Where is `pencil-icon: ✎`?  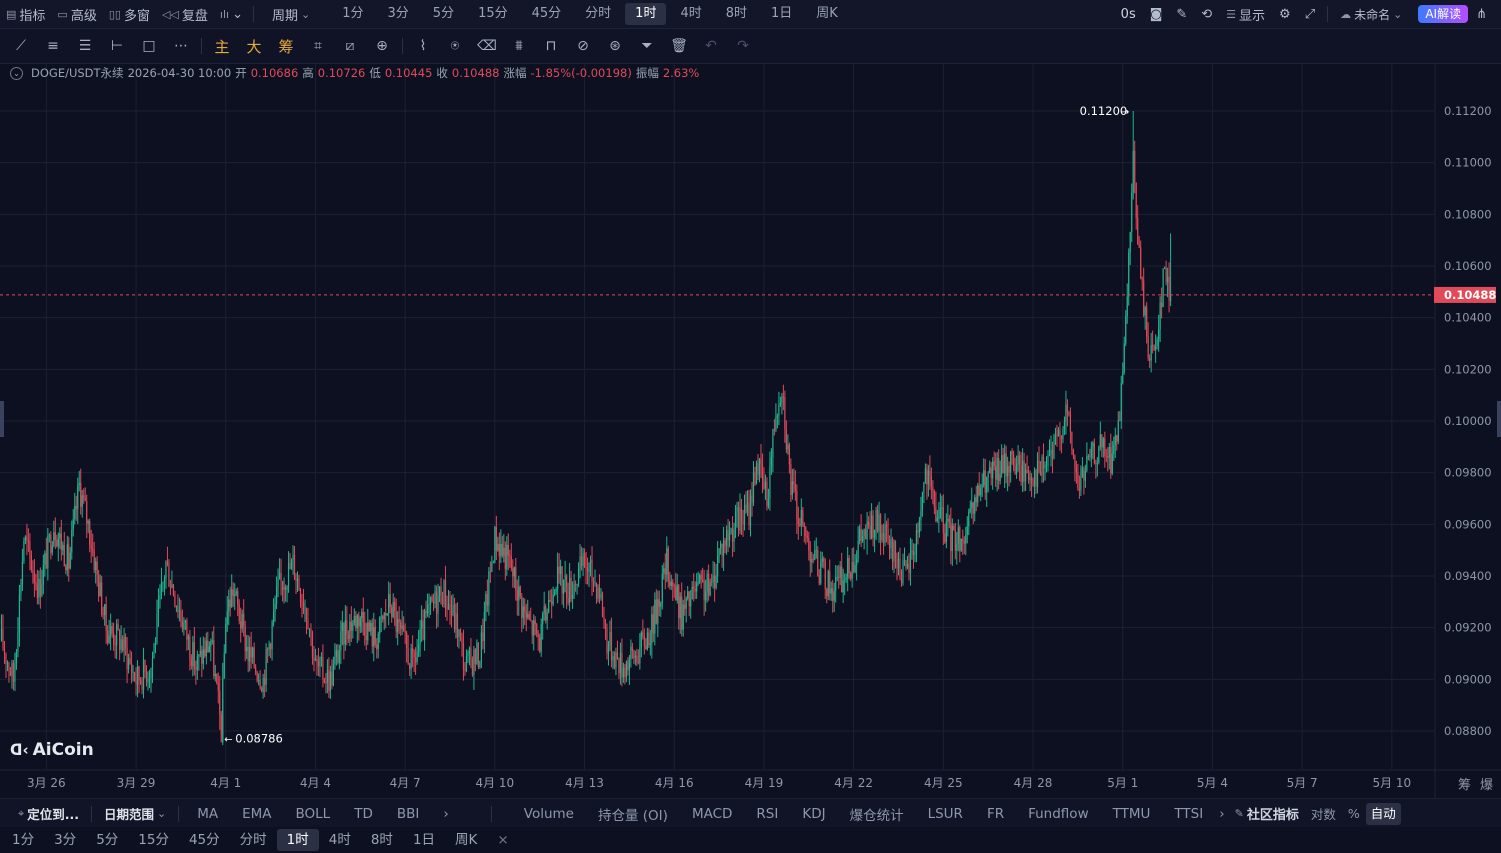
pencil-icon: ✎ is located at coordinates (1182, 14).